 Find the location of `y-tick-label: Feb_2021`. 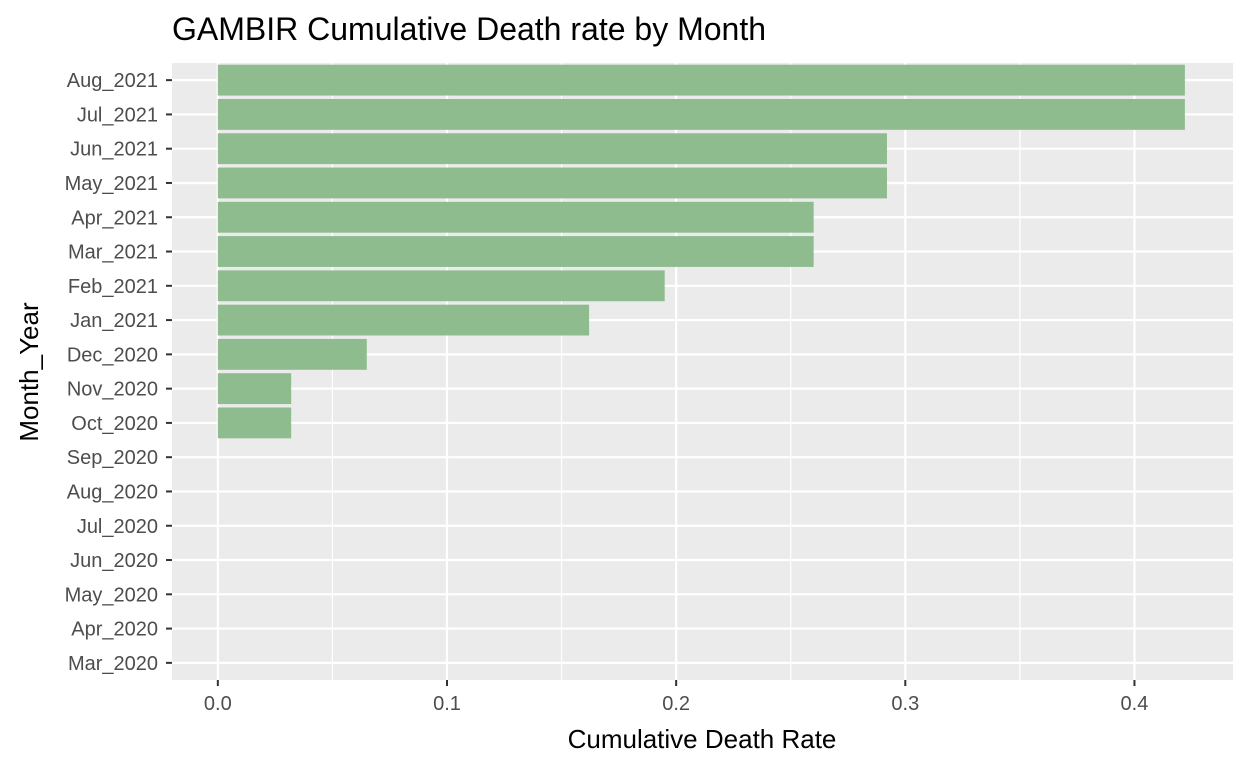

y-tick-label: Feb_2021 is located at coordinates (113, 287).